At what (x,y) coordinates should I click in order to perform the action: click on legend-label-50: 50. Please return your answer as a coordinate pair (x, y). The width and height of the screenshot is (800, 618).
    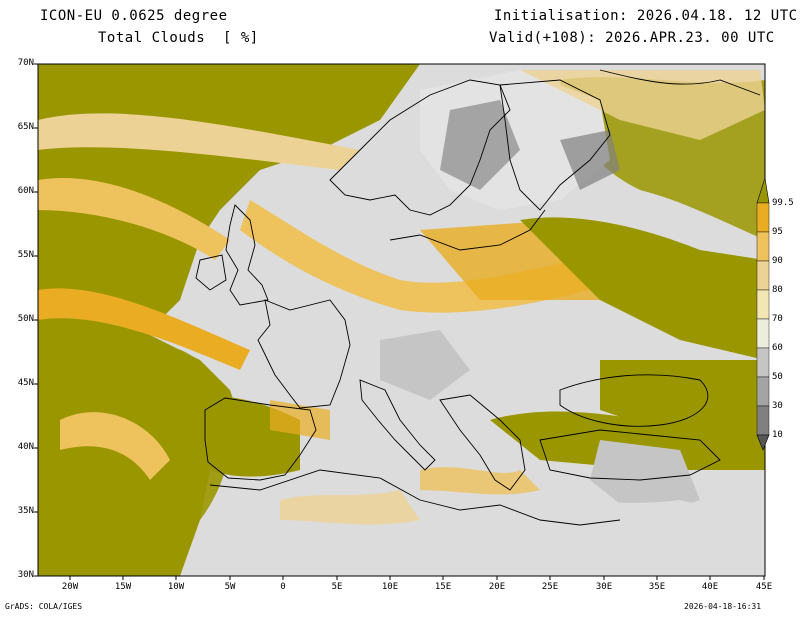
    Looking at the image, I should click on (777, 377).